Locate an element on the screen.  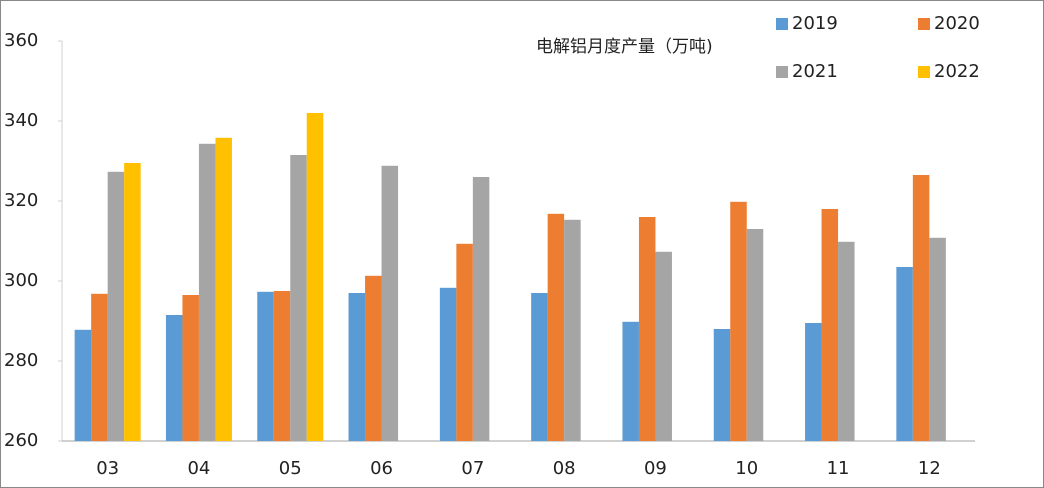
y-tick-label: 260 is located at coordinates (21, 440).